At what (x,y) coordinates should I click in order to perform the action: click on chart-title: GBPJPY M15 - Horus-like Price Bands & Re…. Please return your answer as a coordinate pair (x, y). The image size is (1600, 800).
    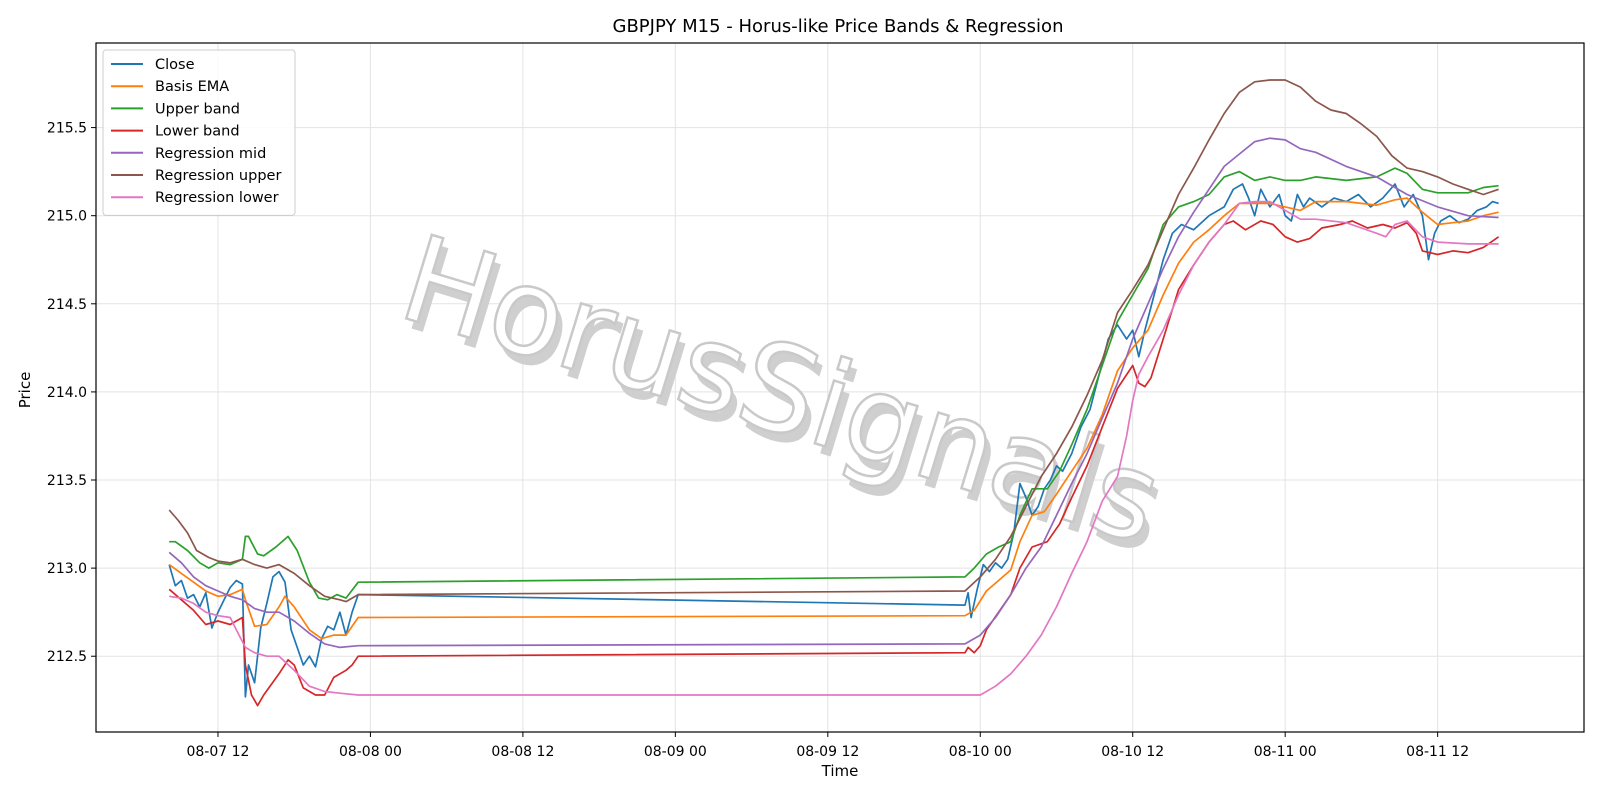
    Looking at the image, I should click on (838, 26).